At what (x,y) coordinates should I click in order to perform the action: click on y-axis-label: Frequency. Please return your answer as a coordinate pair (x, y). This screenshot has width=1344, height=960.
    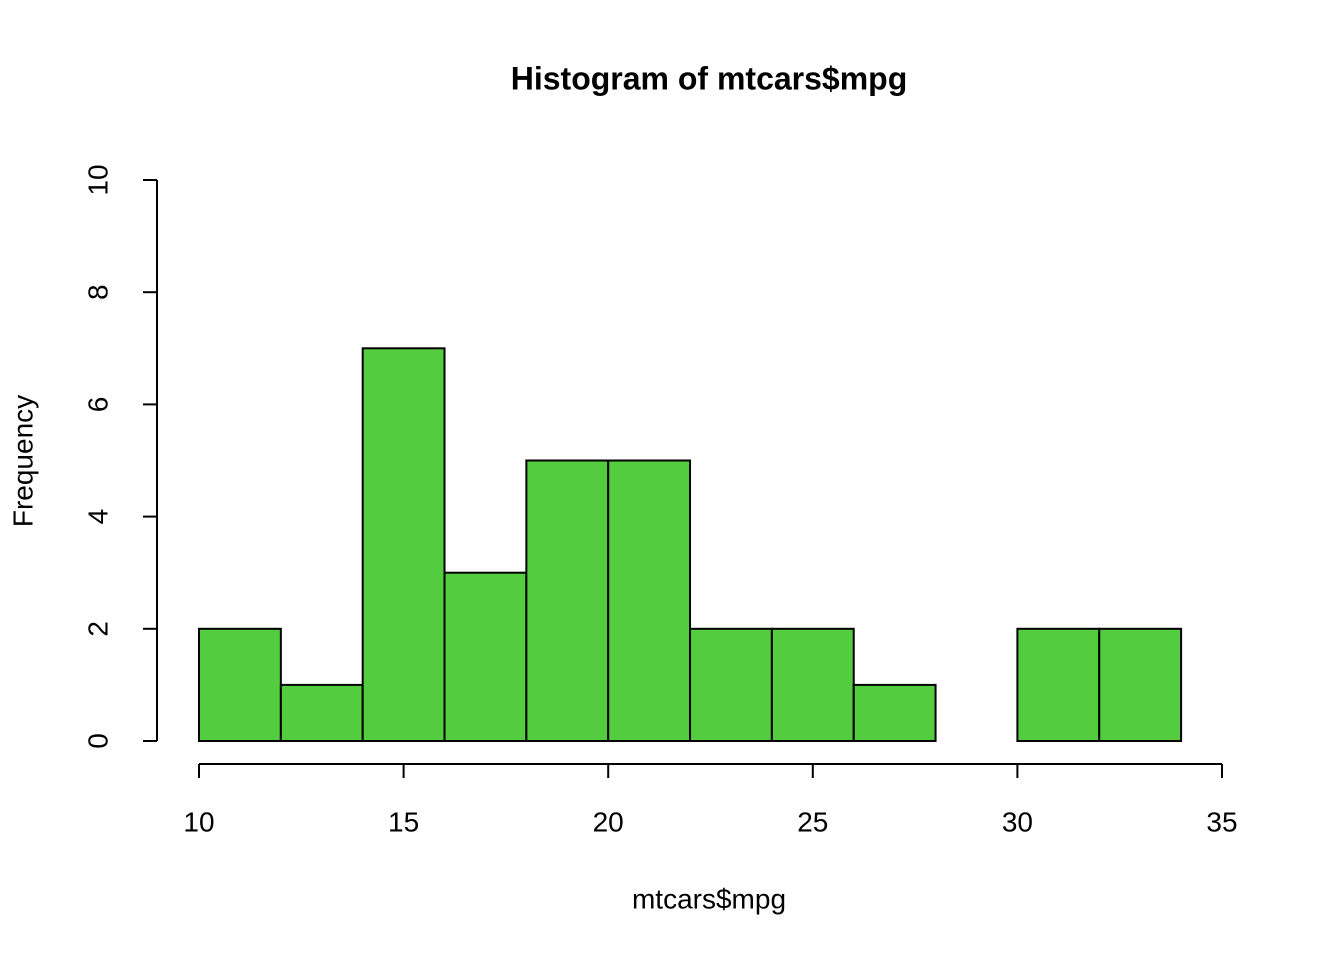
    Looking at the image, I should click on (22, 461).